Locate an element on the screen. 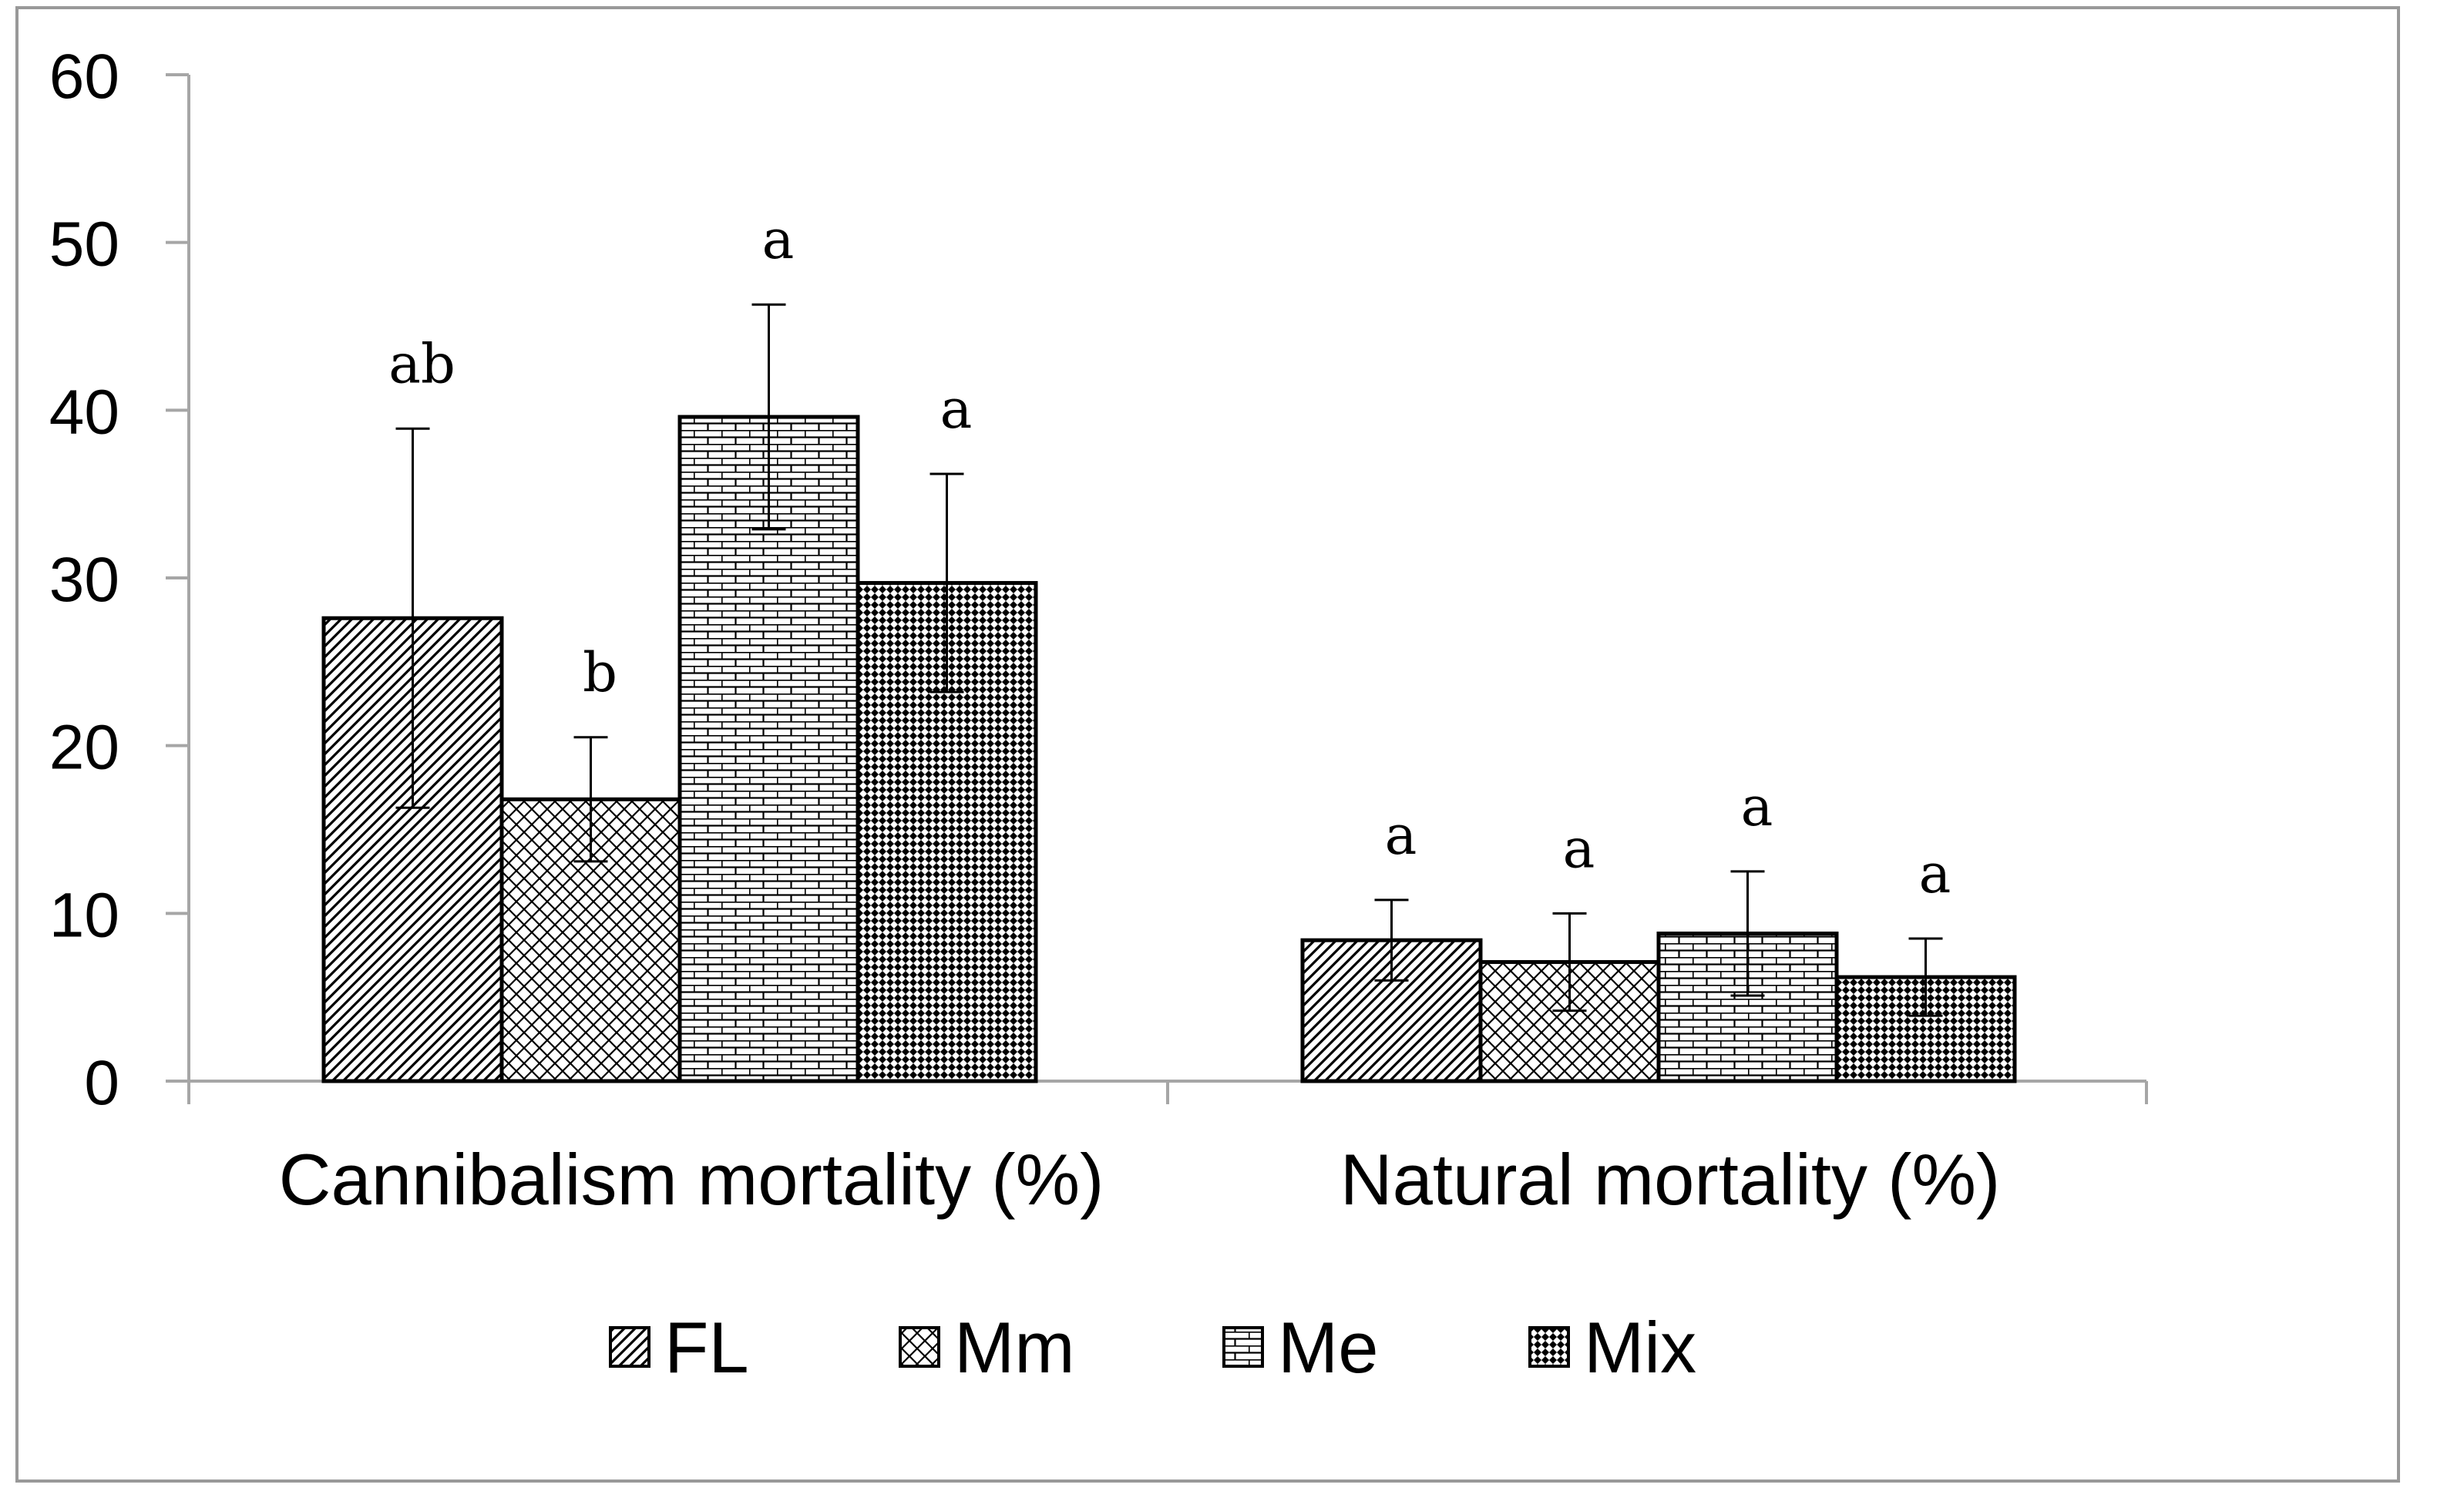 The width and height of the screenshot is (2464, 1508). significance-letter: ab is located at coordinates (421, 363).